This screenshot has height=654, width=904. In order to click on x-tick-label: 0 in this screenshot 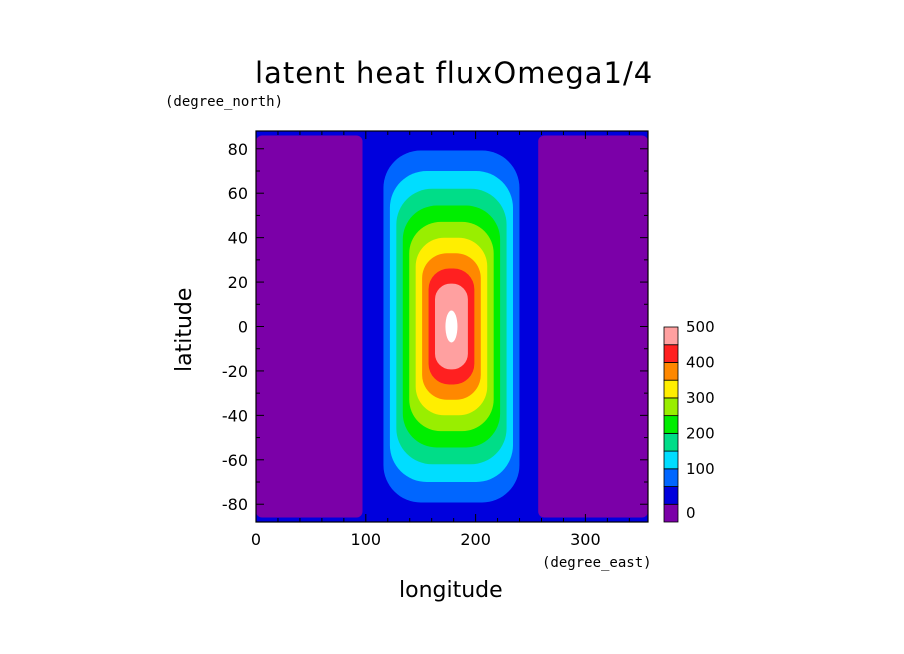, I will do `click(256, 539)`.